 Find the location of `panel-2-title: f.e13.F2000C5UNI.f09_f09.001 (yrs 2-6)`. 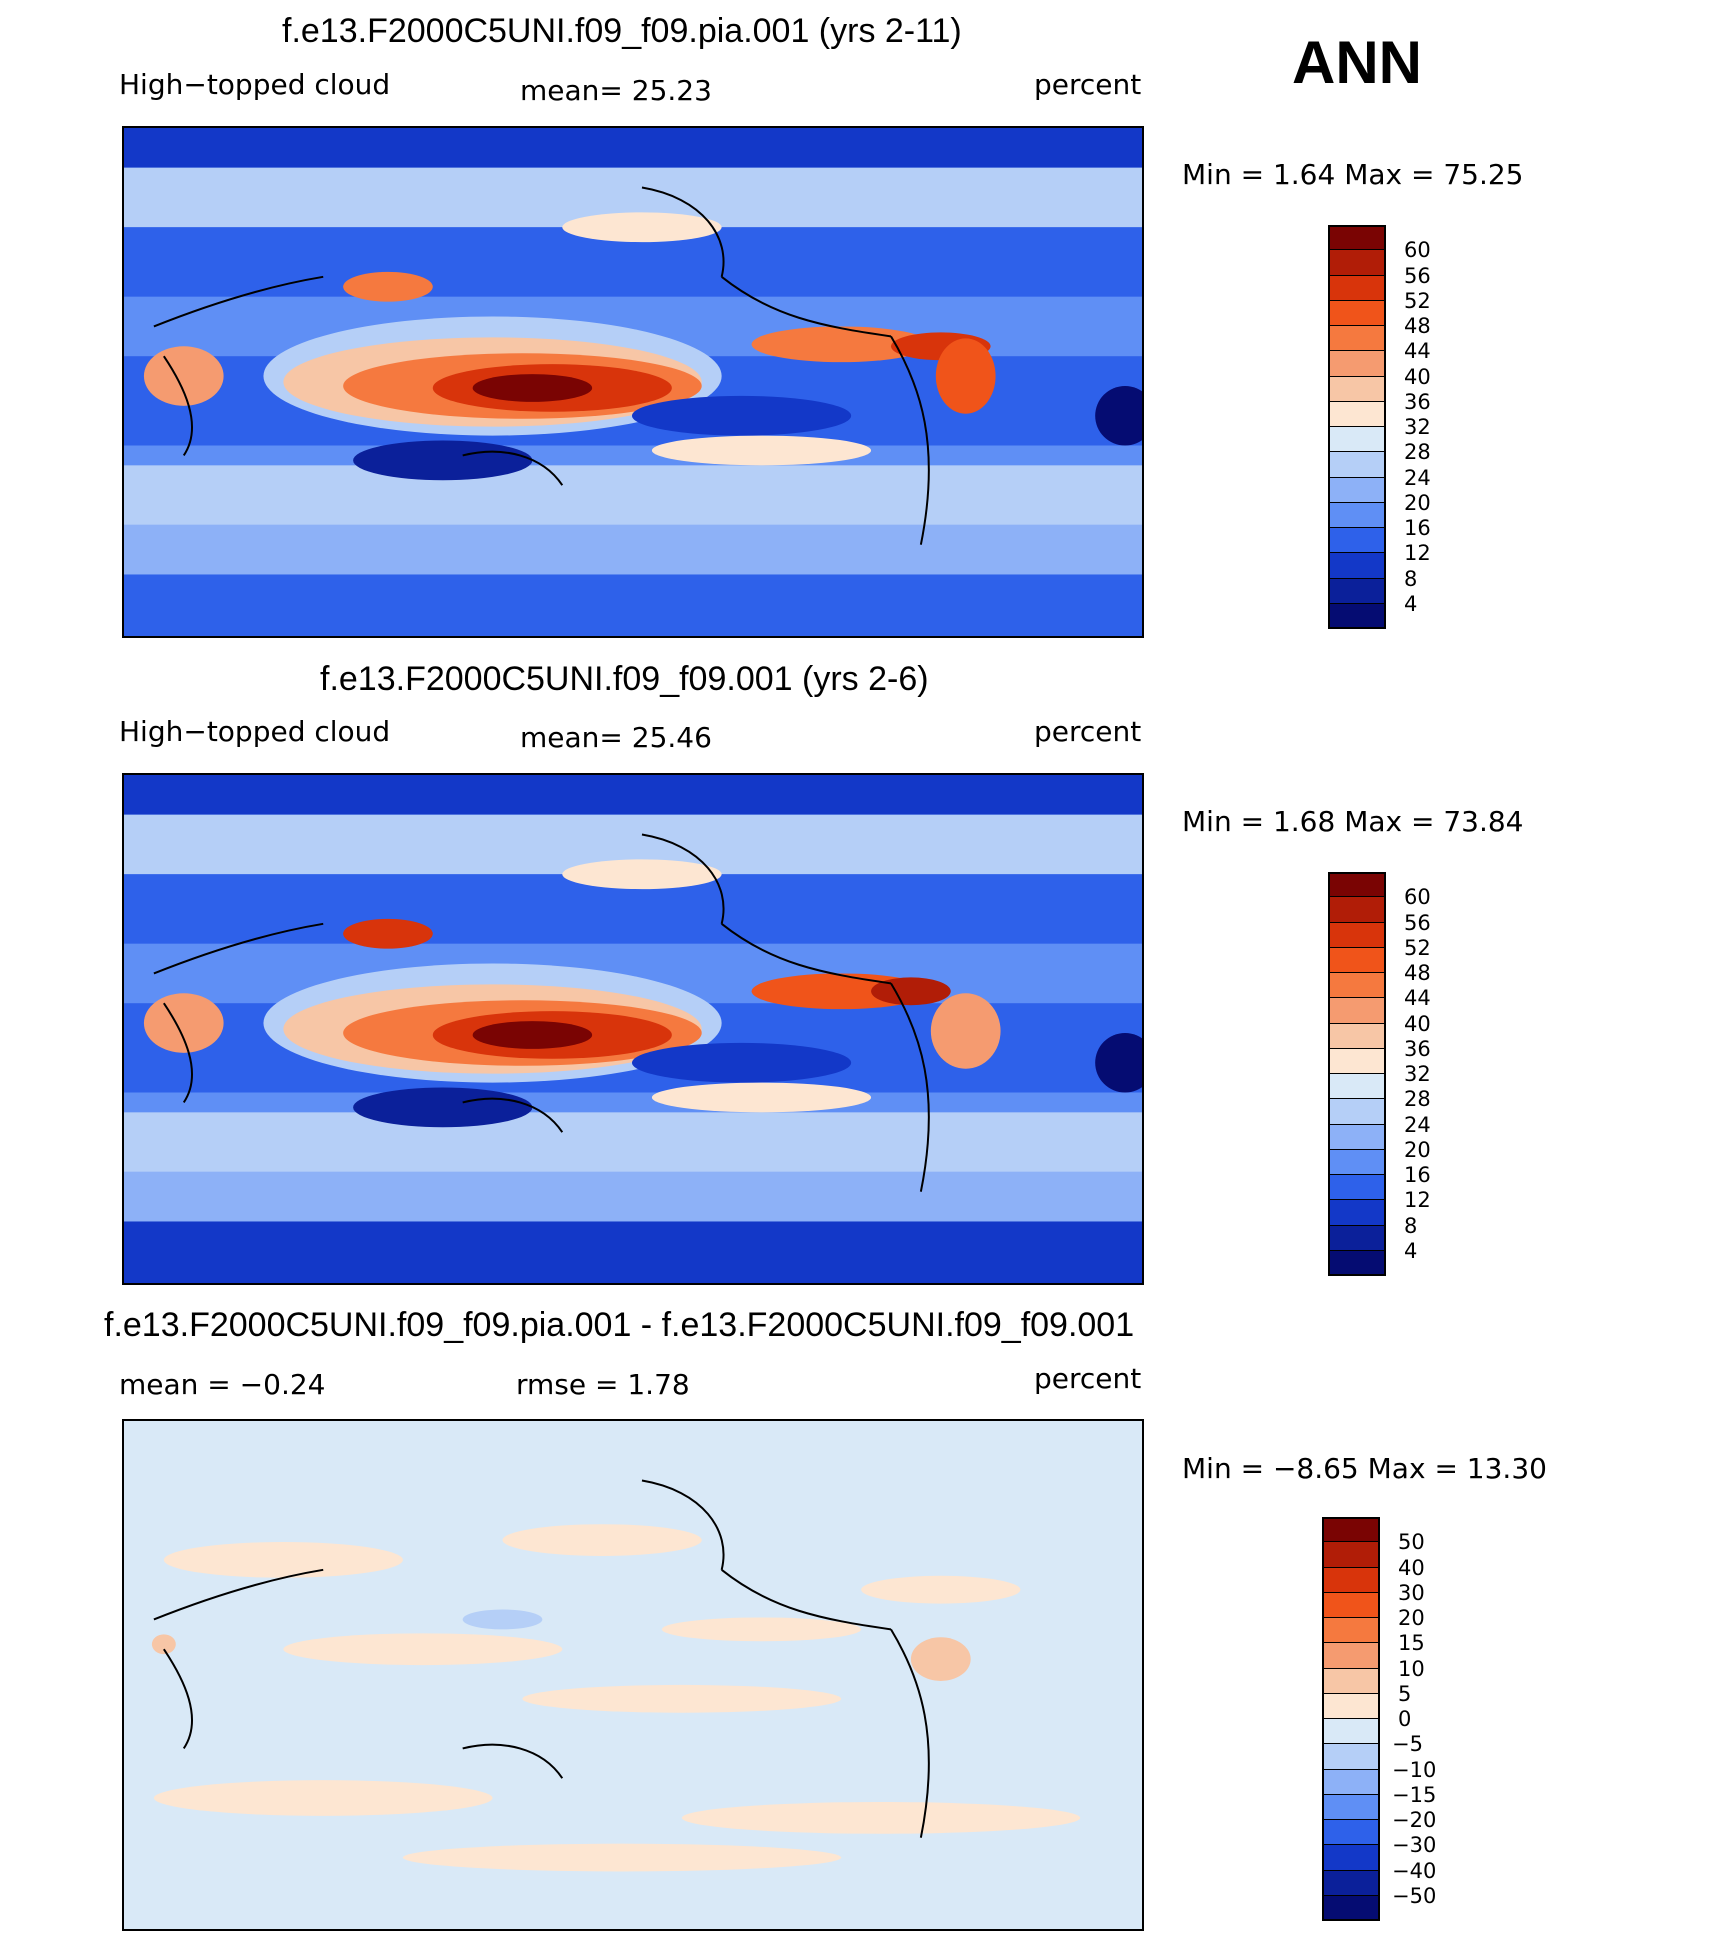

panel-2-title: f.e13.F2000C5UNI.f09_f09.001 (yrs 2-6) is located at coordinates (624, 679).